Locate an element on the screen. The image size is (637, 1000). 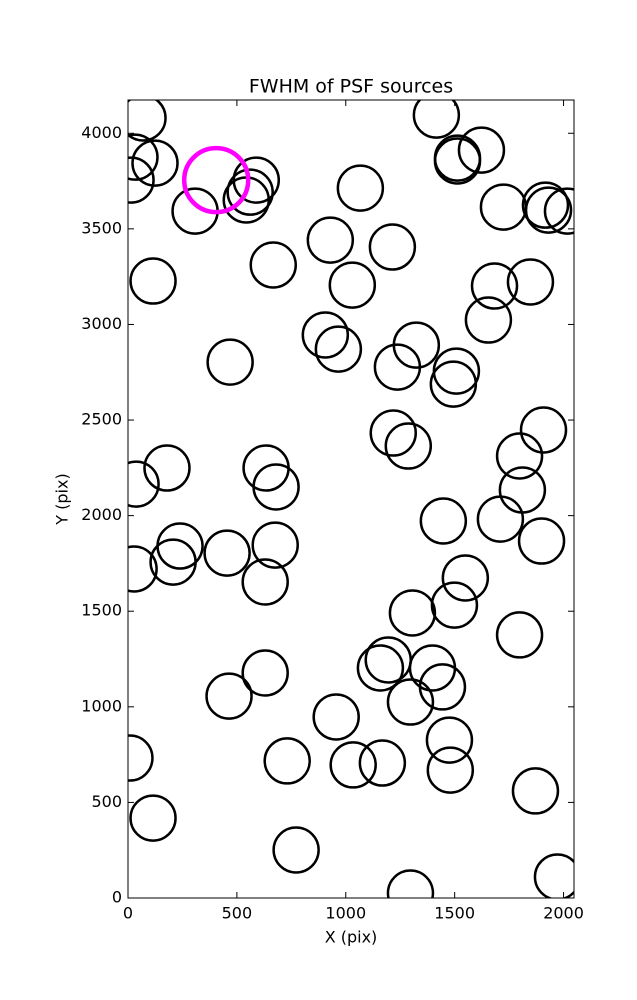
y-tick-label: 3500 is located at coordinates (101, 227).